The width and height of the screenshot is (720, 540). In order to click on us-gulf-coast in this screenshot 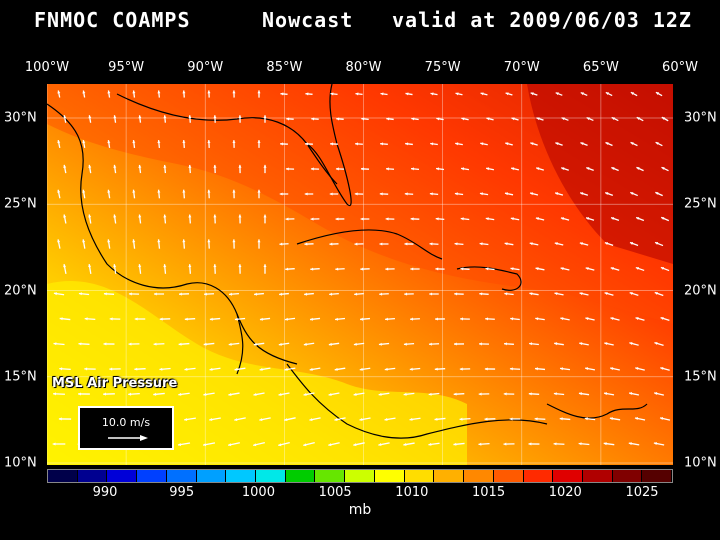, I will do `click(227, 139)`.